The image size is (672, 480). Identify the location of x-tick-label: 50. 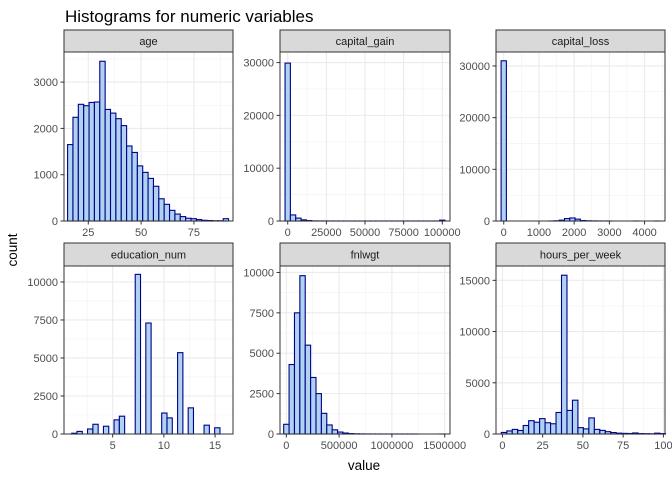
(583, 446).